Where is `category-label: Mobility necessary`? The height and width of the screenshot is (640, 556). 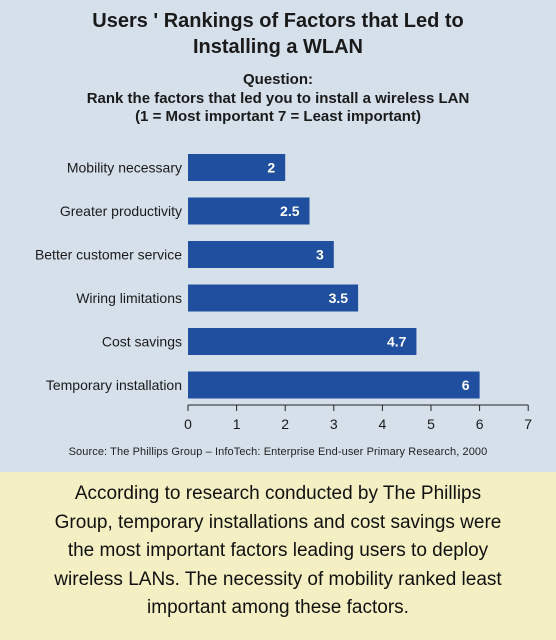 category-label: Mobility necessary is located at coordinates (124, 168).